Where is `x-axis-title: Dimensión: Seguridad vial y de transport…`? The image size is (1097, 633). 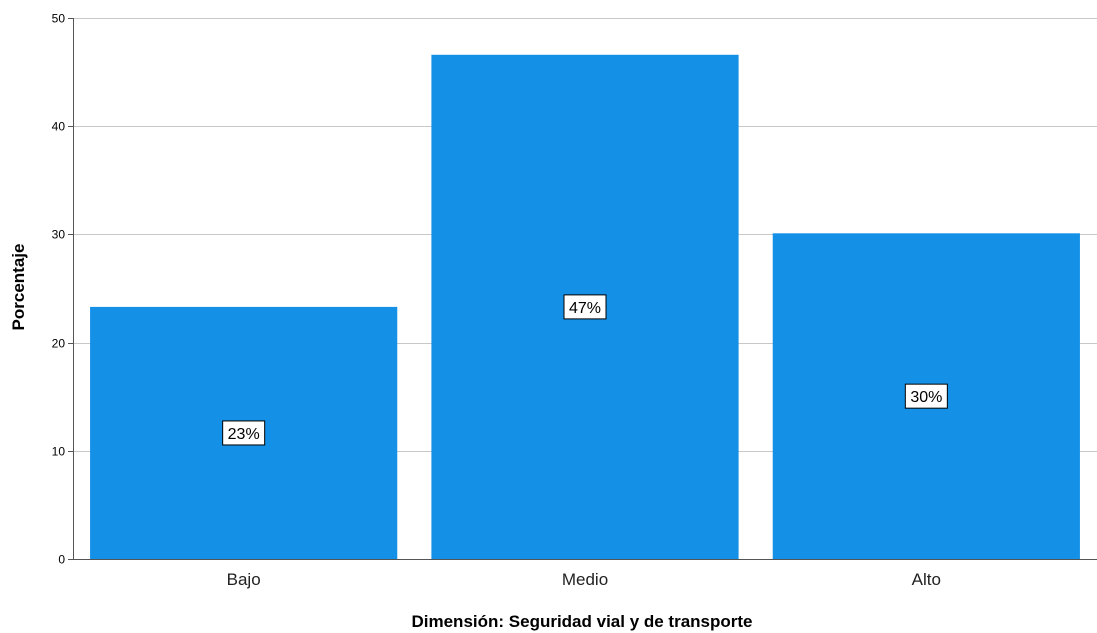
x-axis-title: Dimensión: Seguridad vial y de transport… is located at coordinates (581, 621).